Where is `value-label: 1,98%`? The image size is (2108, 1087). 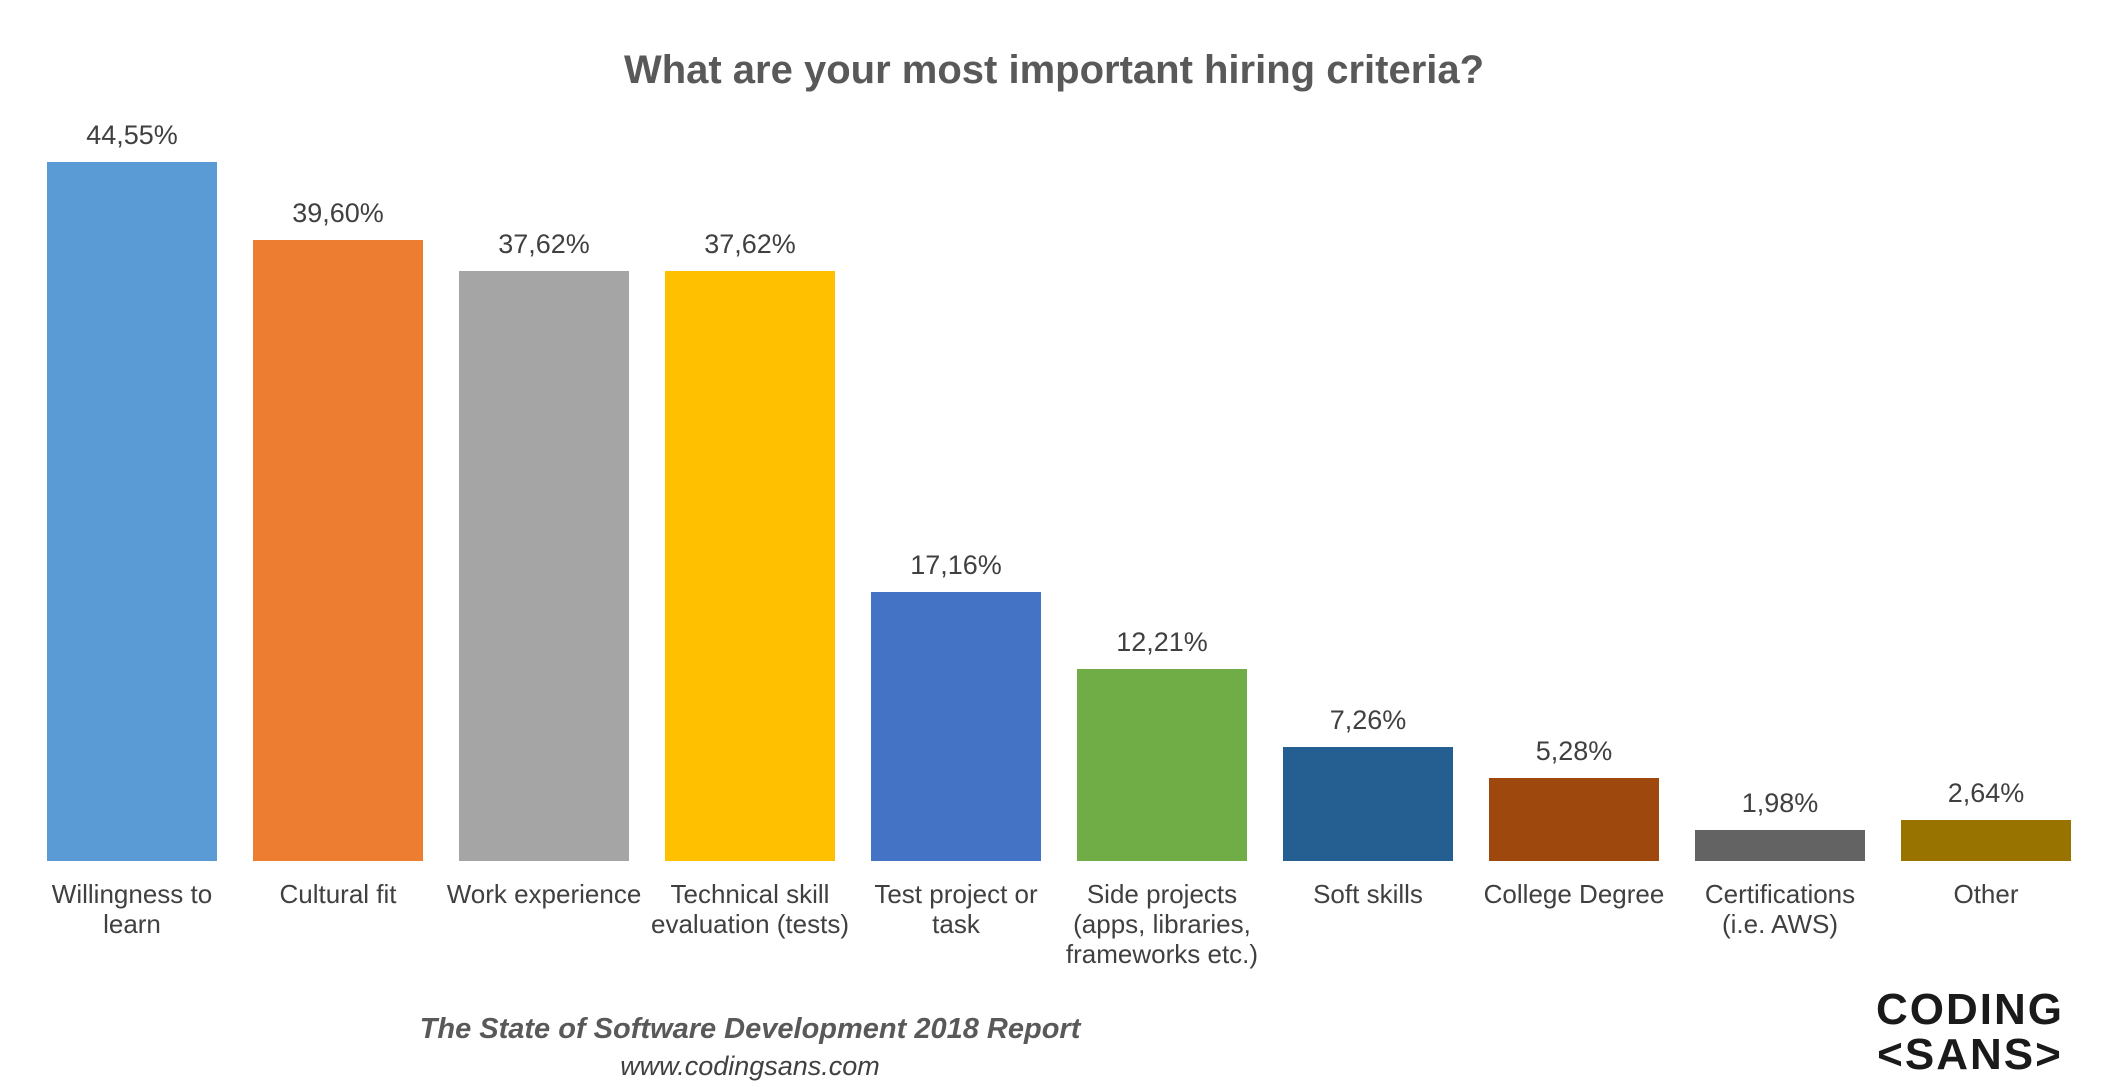
value-label: 1,98% is located at coordinates (1780, 802).